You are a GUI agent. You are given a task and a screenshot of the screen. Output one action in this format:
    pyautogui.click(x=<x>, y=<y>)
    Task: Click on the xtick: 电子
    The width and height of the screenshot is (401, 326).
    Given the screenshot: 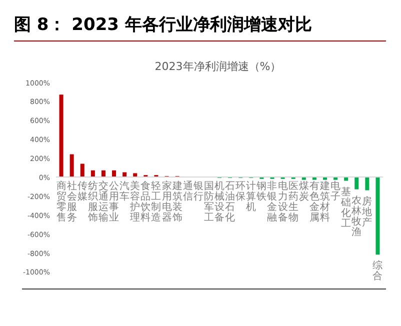 What is the action you would take?
    pyautogui.click(x=335, y=191)
    